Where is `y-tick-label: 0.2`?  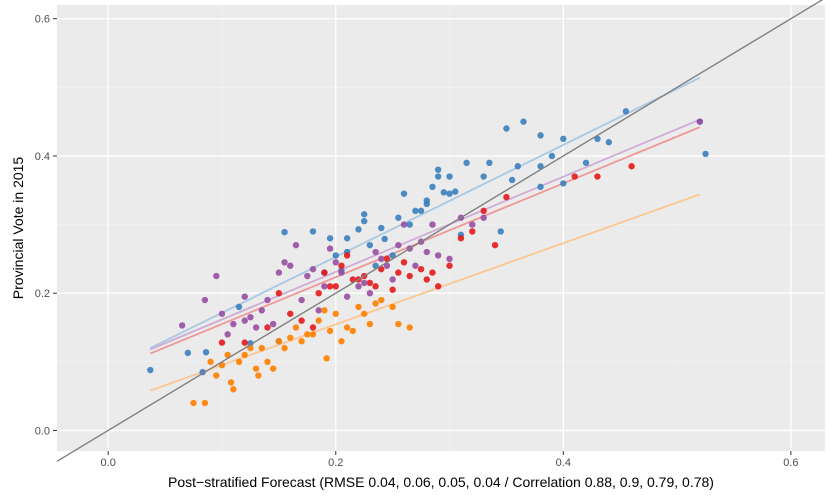
y-tick-label: 0.2 is located at coordinates (42, 294).